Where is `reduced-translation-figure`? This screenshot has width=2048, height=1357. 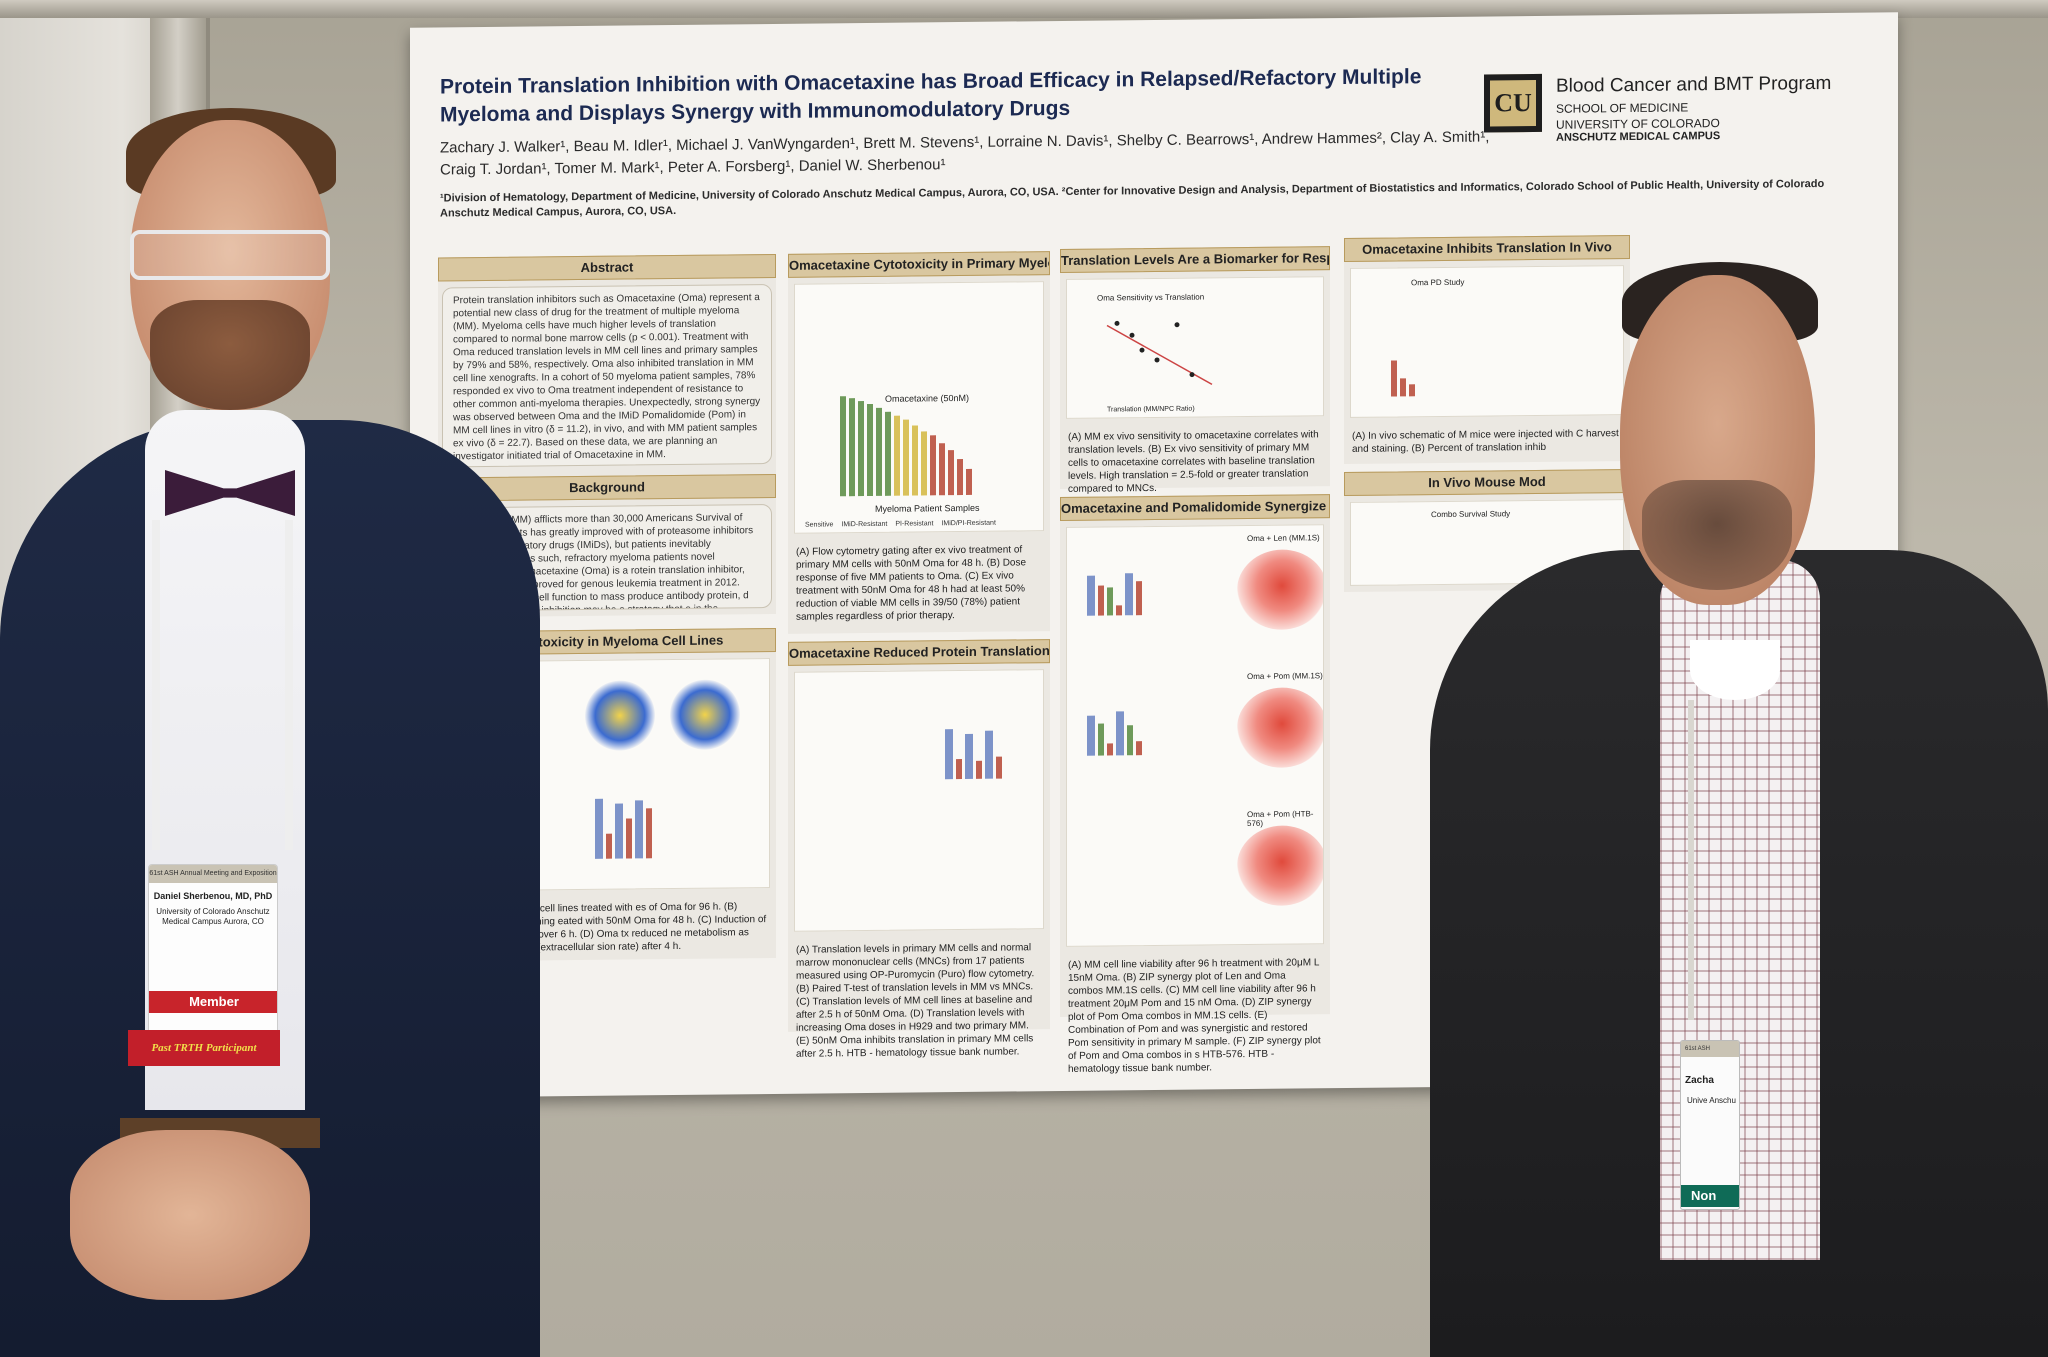 reduced-translation-figure is located at coordinates (919, 800).